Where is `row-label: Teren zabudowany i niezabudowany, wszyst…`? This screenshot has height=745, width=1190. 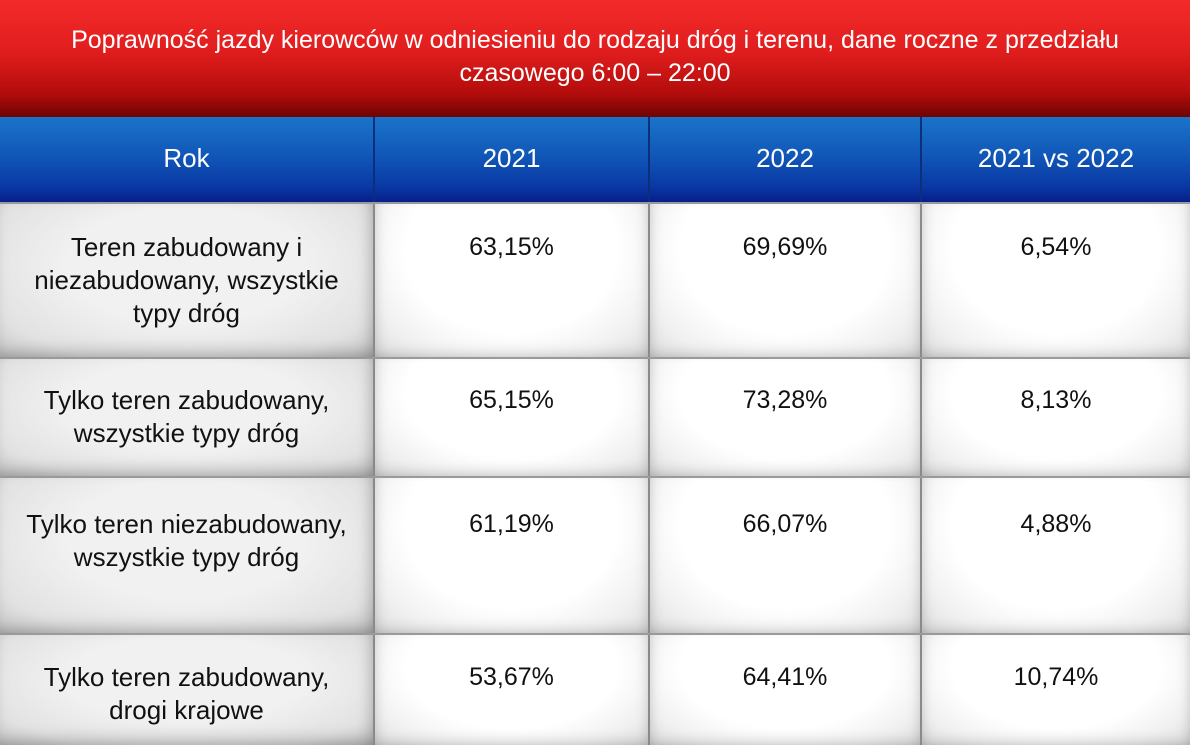
row-label: Teren zabudowany i niezabudowany, wszyst… is located at coordinates (187, 280).